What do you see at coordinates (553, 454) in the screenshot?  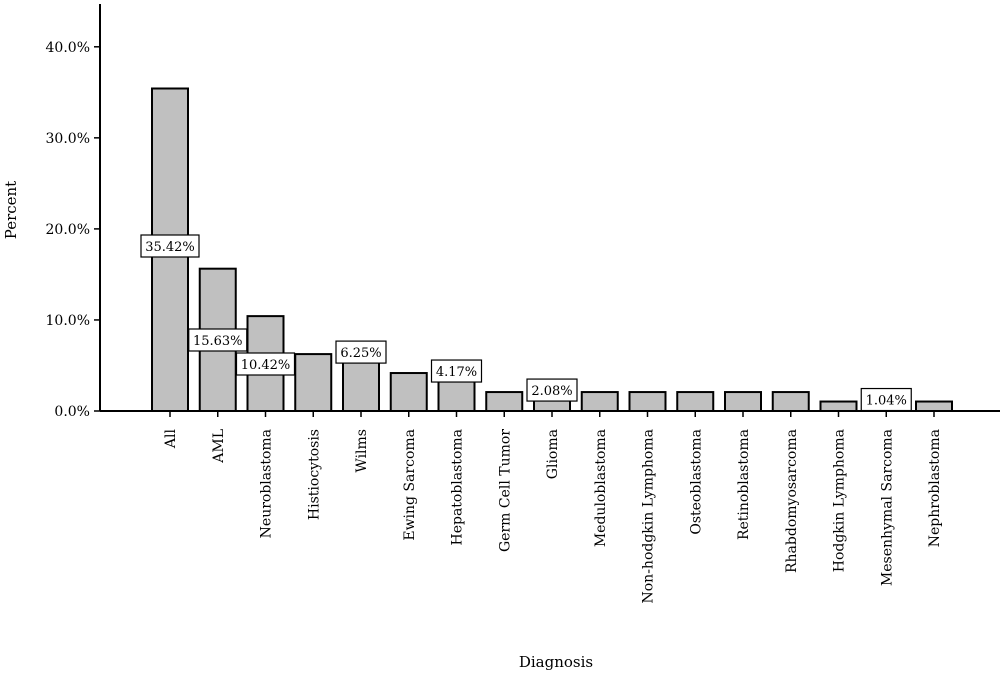 I see `x-tick-label: Glioma` at bounding box center [553, 454].